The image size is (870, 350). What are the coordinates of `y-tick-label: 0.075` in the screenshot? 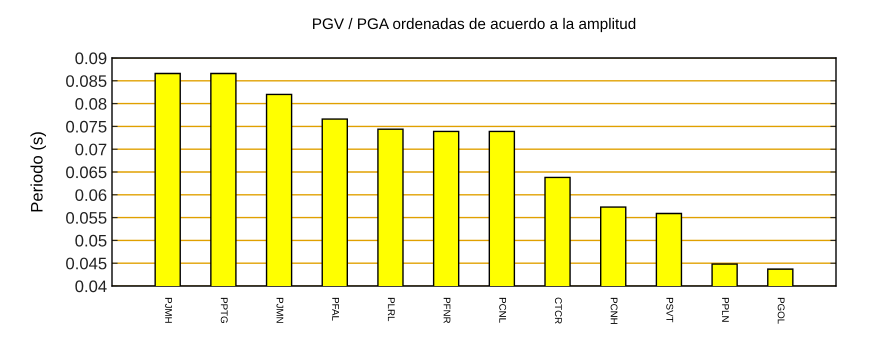 It's located at (86, 126).